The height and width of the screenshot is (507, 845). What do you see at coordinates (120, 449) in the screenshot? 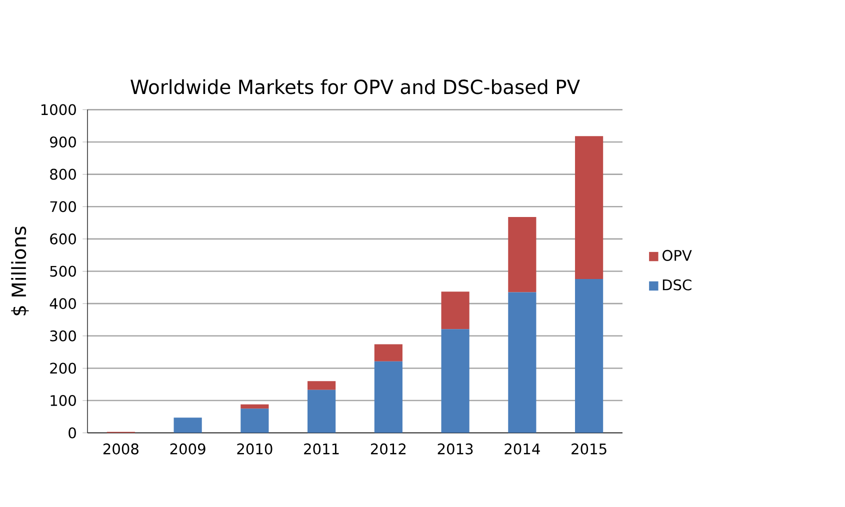
I see `x-tick-label: 2008` at bounding box center [120, 449].